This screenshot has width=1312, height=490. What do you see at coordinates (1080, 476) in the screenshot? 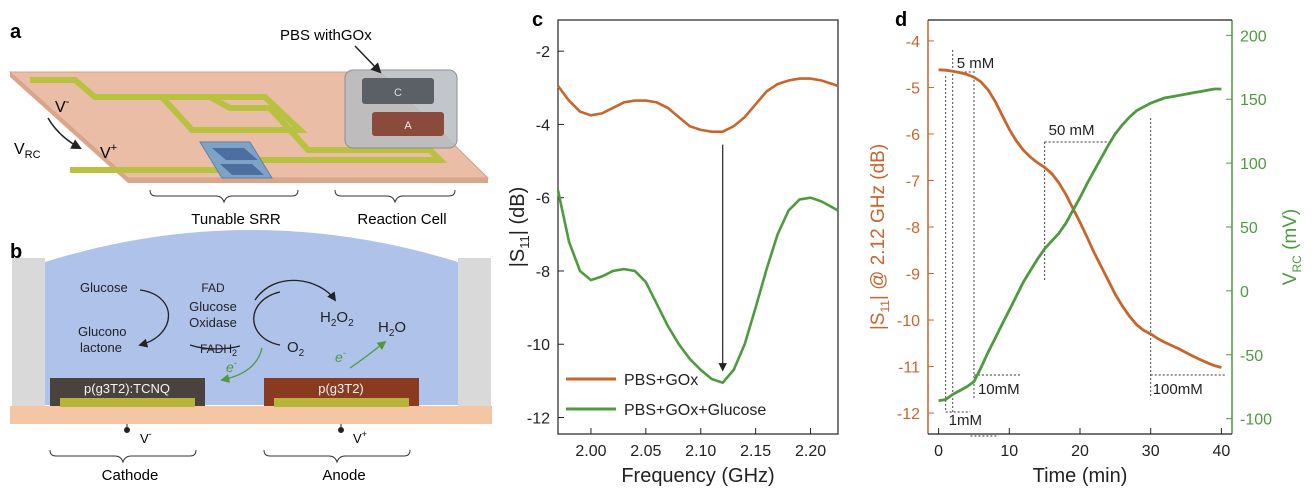
I see `d-x-axis-label: Time (min)` at bounding box center [1080, 476].